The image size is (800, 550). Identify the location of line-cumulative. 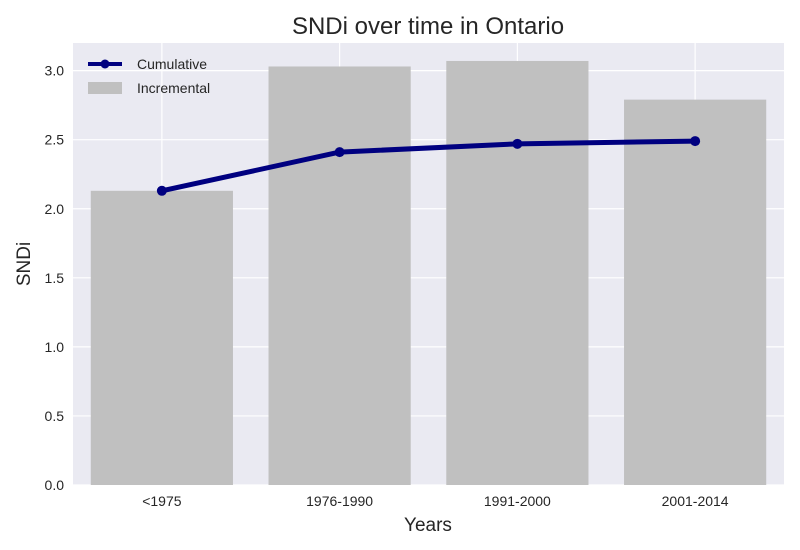
(428, 166).